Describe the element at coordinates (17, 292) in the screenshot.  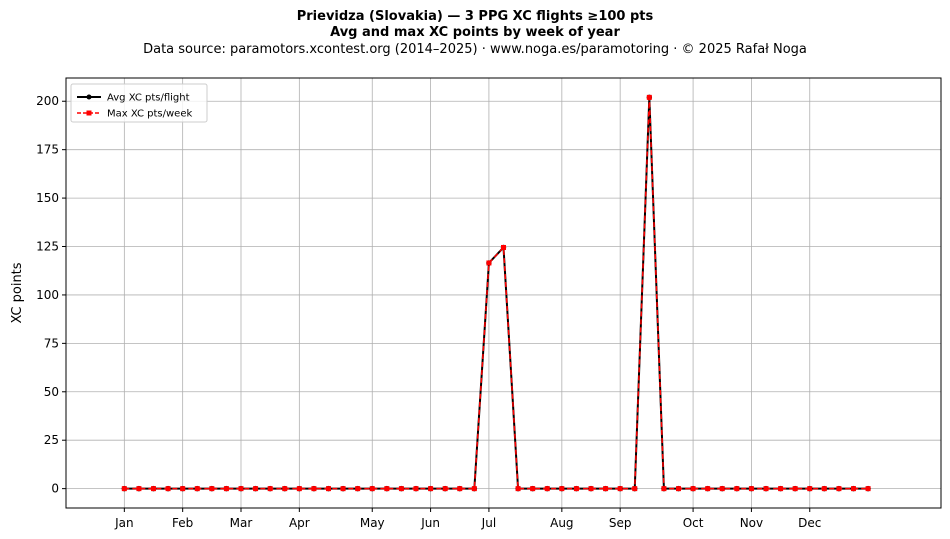
I see `y-axis-label: XC points` at that location.